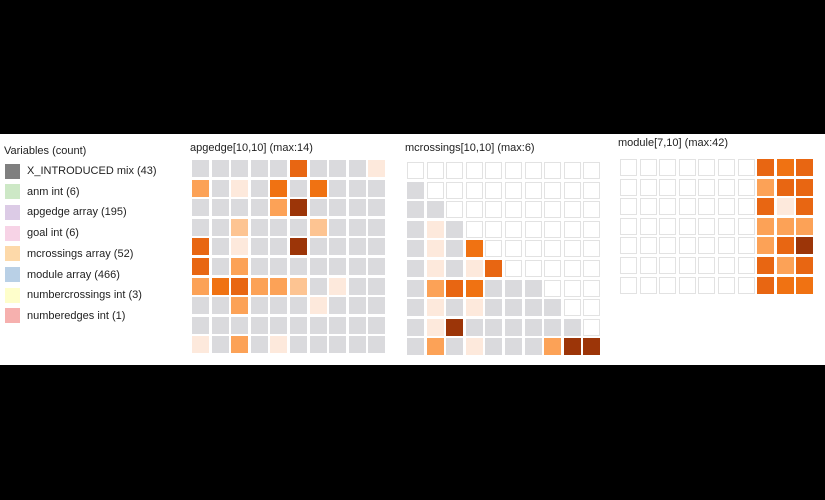 The image size is (825, 500). What do you see at coordinates (66, 212) in the screenshot?
I see `legend-item: apgedge array (195)` at bounding box center [66, 212].